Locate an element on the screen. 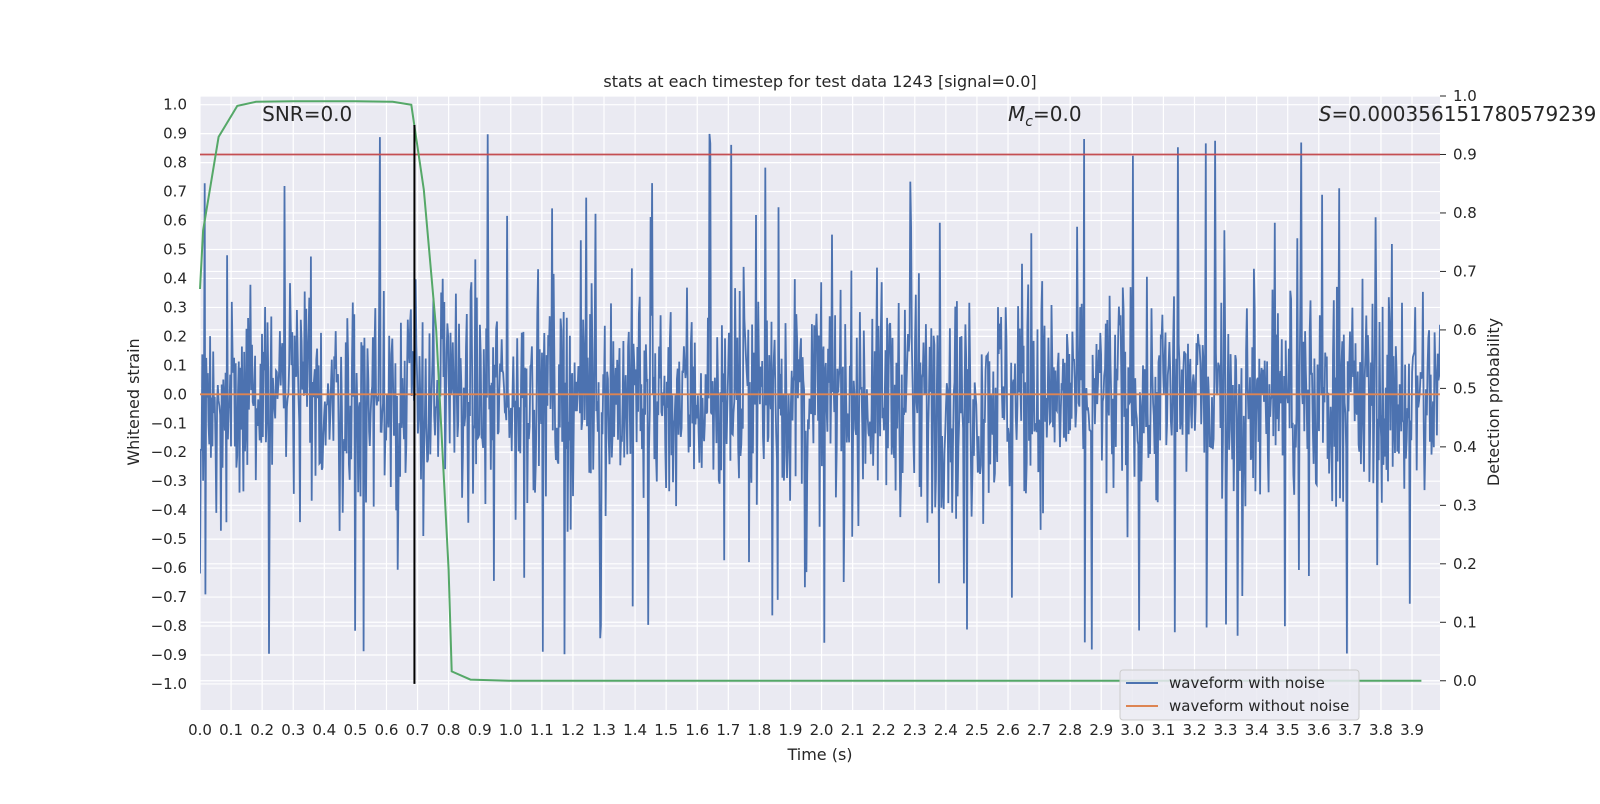 Image resolution: width=1600 pixels, height=804 pixels. y-tick-label: −0.7 is located at coordinates (169, 597).